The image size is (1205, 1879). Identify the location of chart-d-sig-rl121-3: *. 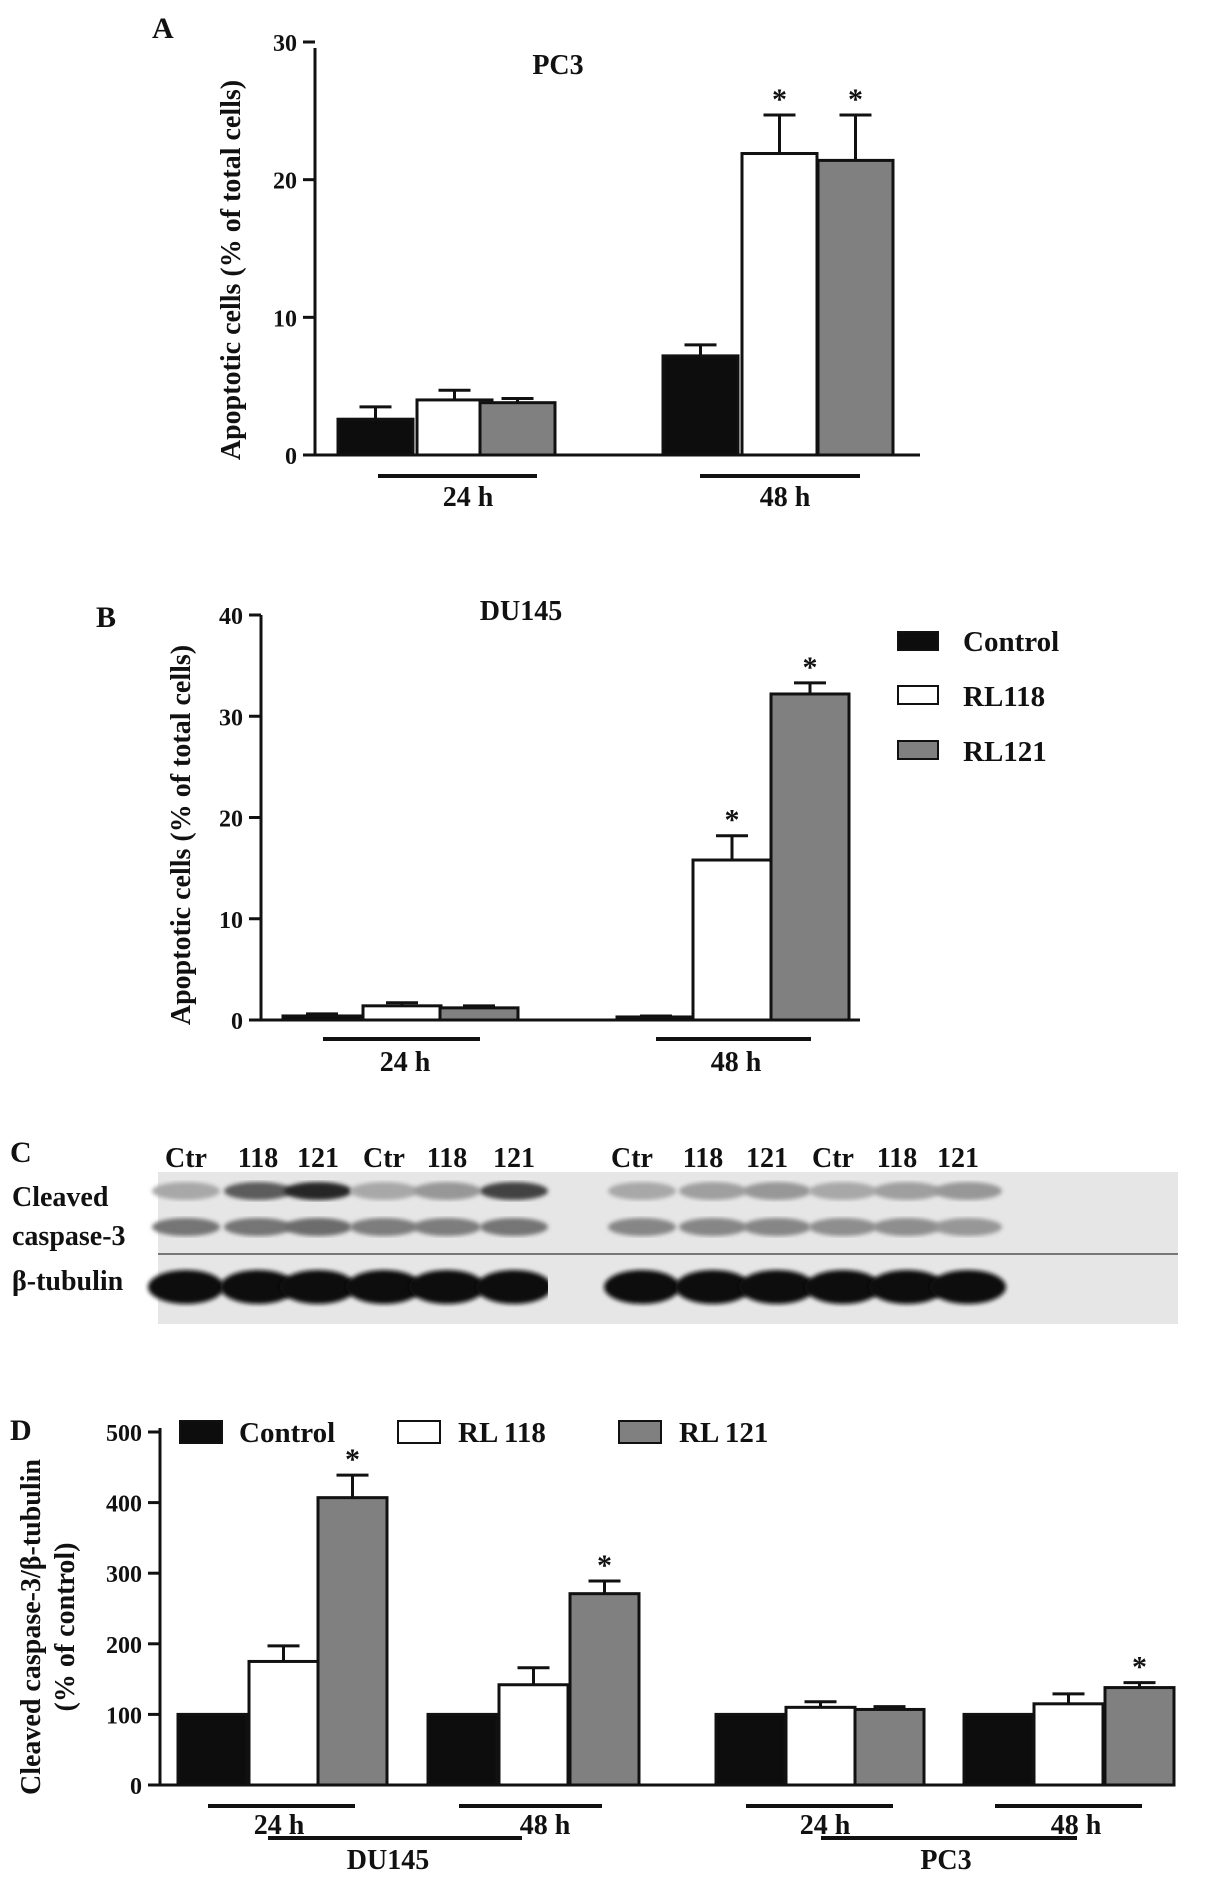
(1139, 1667).